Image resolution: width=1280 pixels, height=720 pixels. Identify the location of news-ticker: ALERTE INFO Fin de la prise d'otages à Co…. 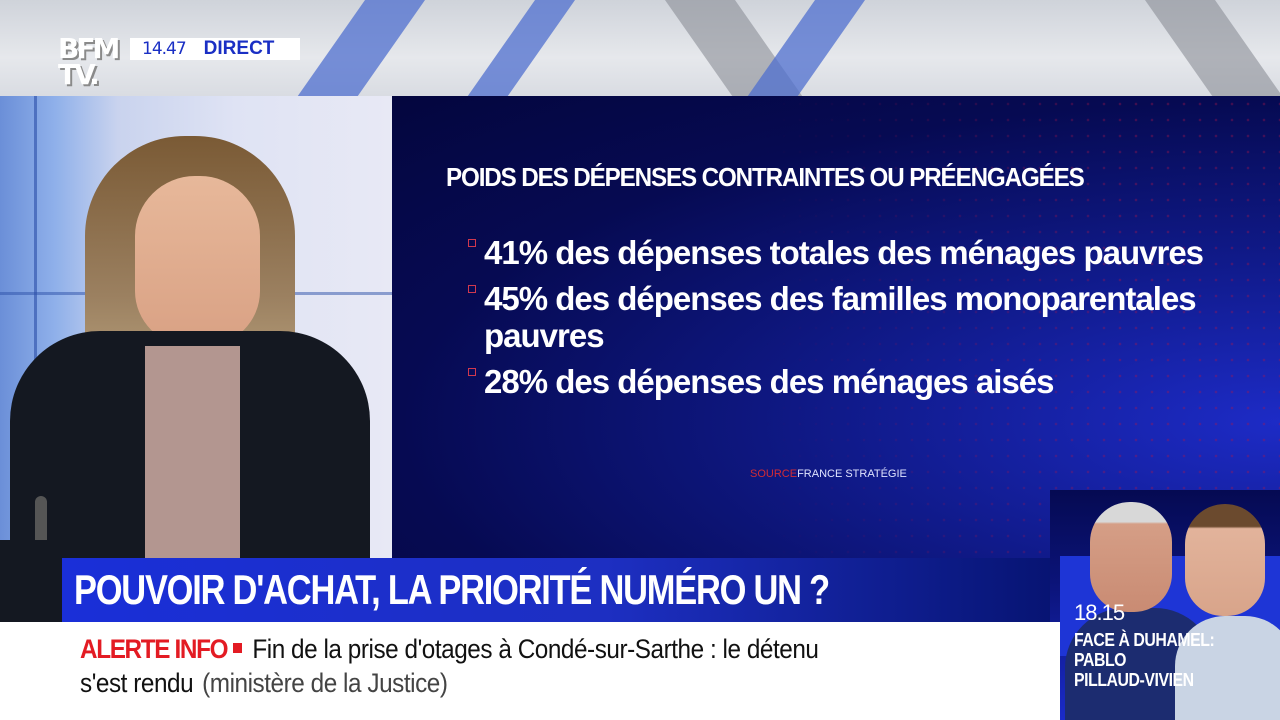
(525, 671).